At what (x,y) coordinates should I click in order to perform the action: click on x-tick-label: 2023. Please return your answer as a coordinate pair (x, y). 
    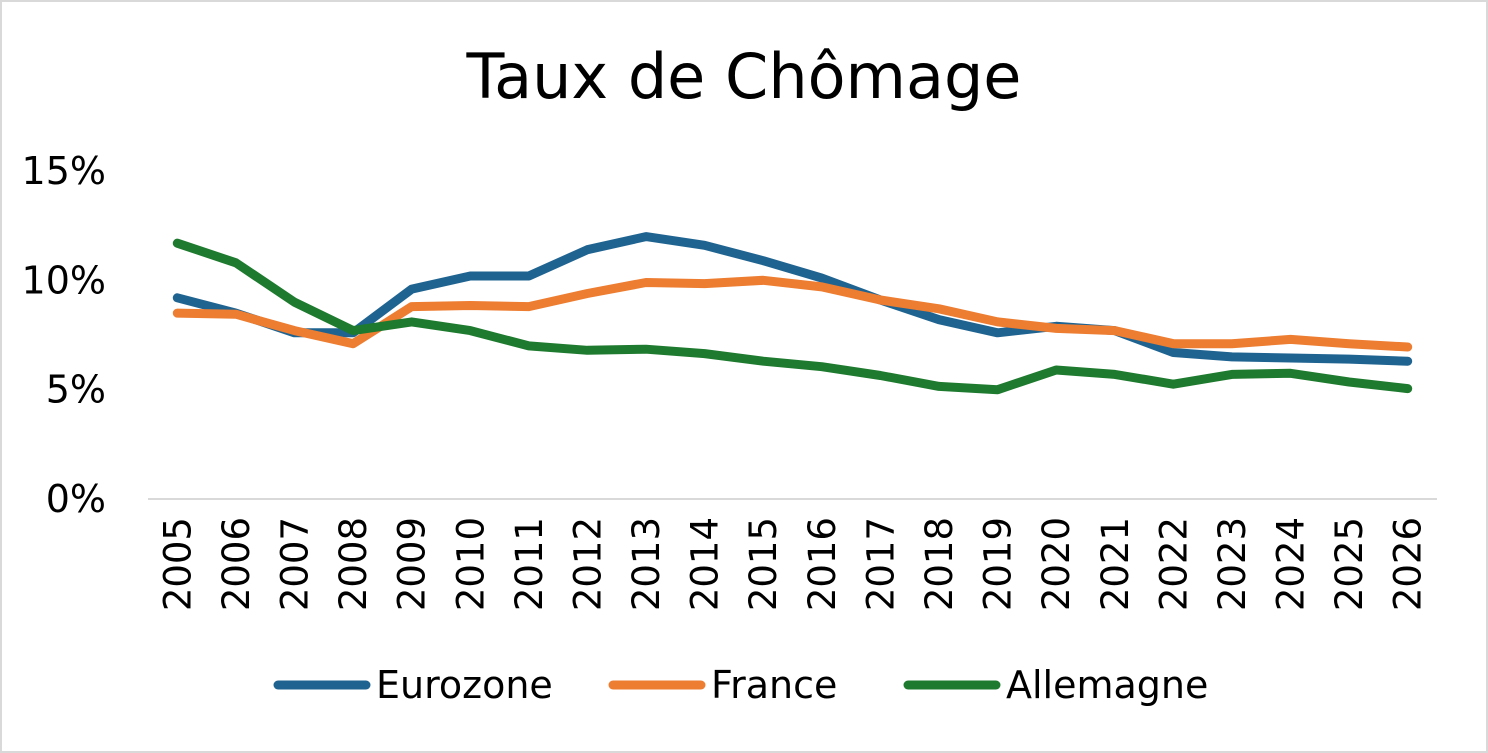
    Looking at the image, I should click on (1232, 564).